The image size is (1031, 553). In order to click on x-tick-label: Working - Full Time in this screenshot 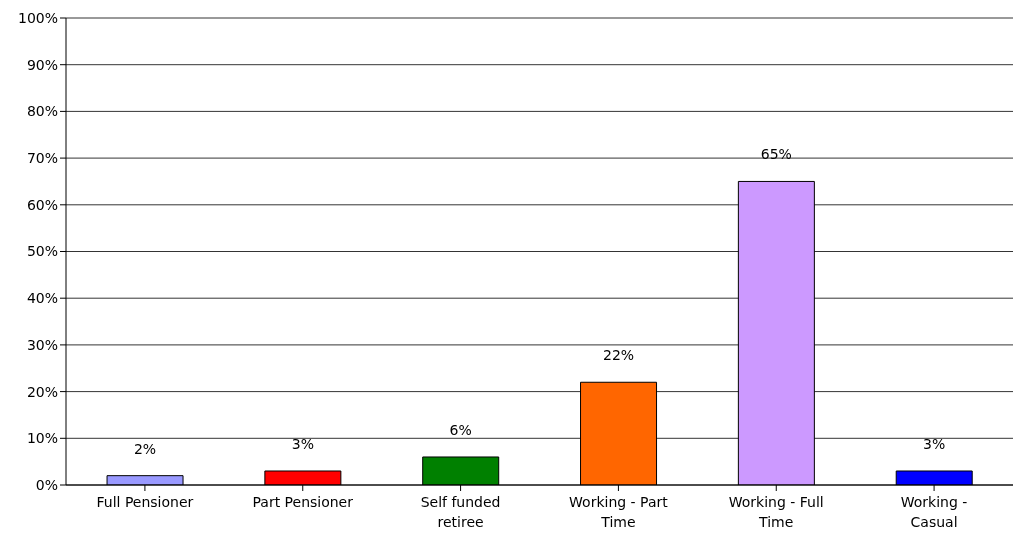, I will do `click(776, 512)`.